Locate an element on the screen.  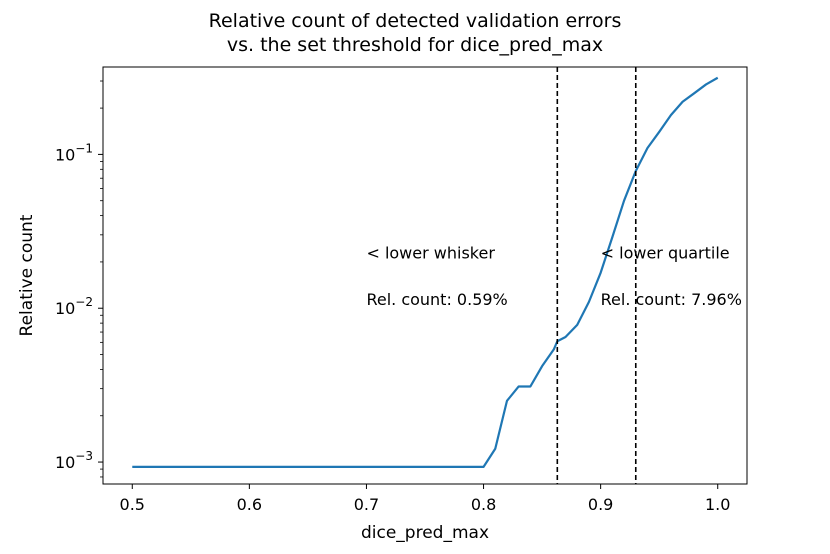
annotation-label: < lower whisker is located at coordinates (430, 253).